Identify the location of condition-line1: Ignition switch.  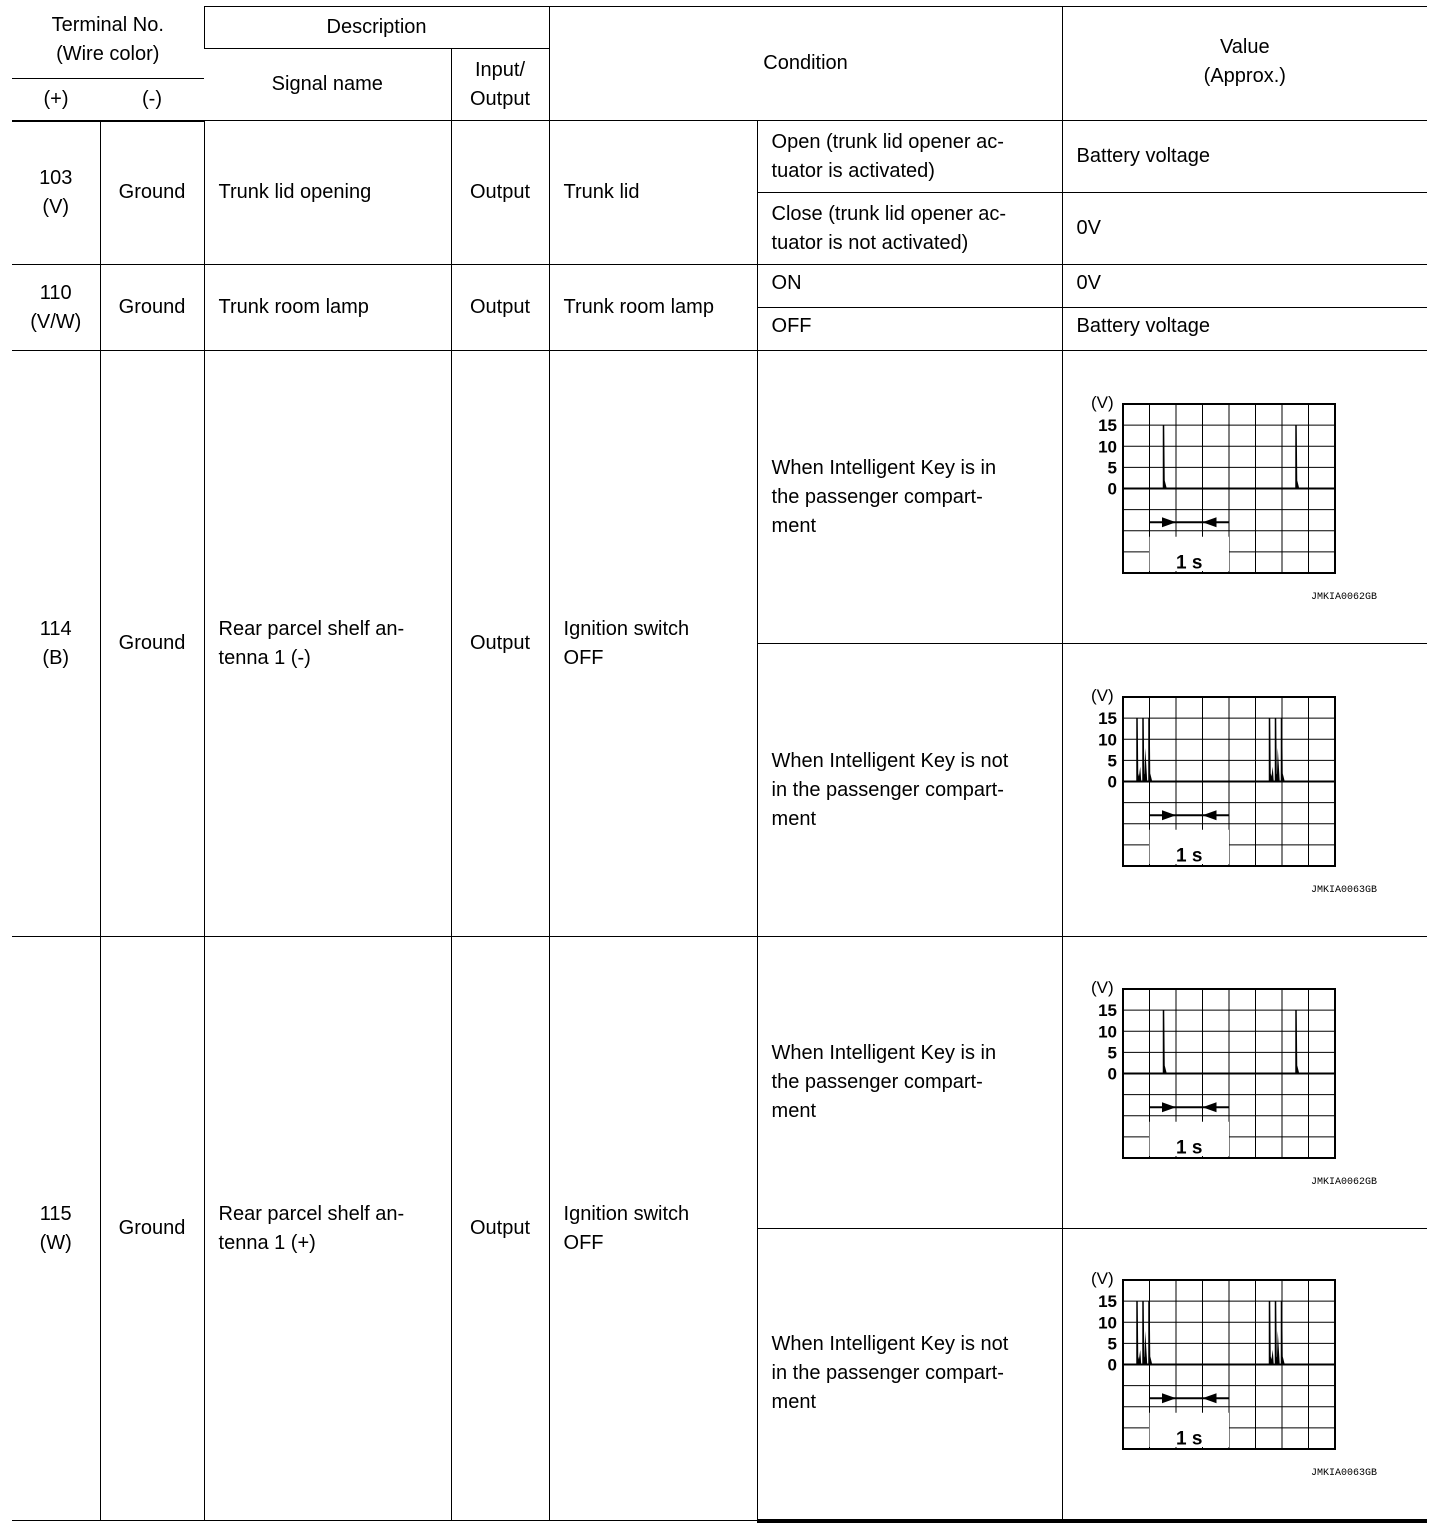
(626, 1213).